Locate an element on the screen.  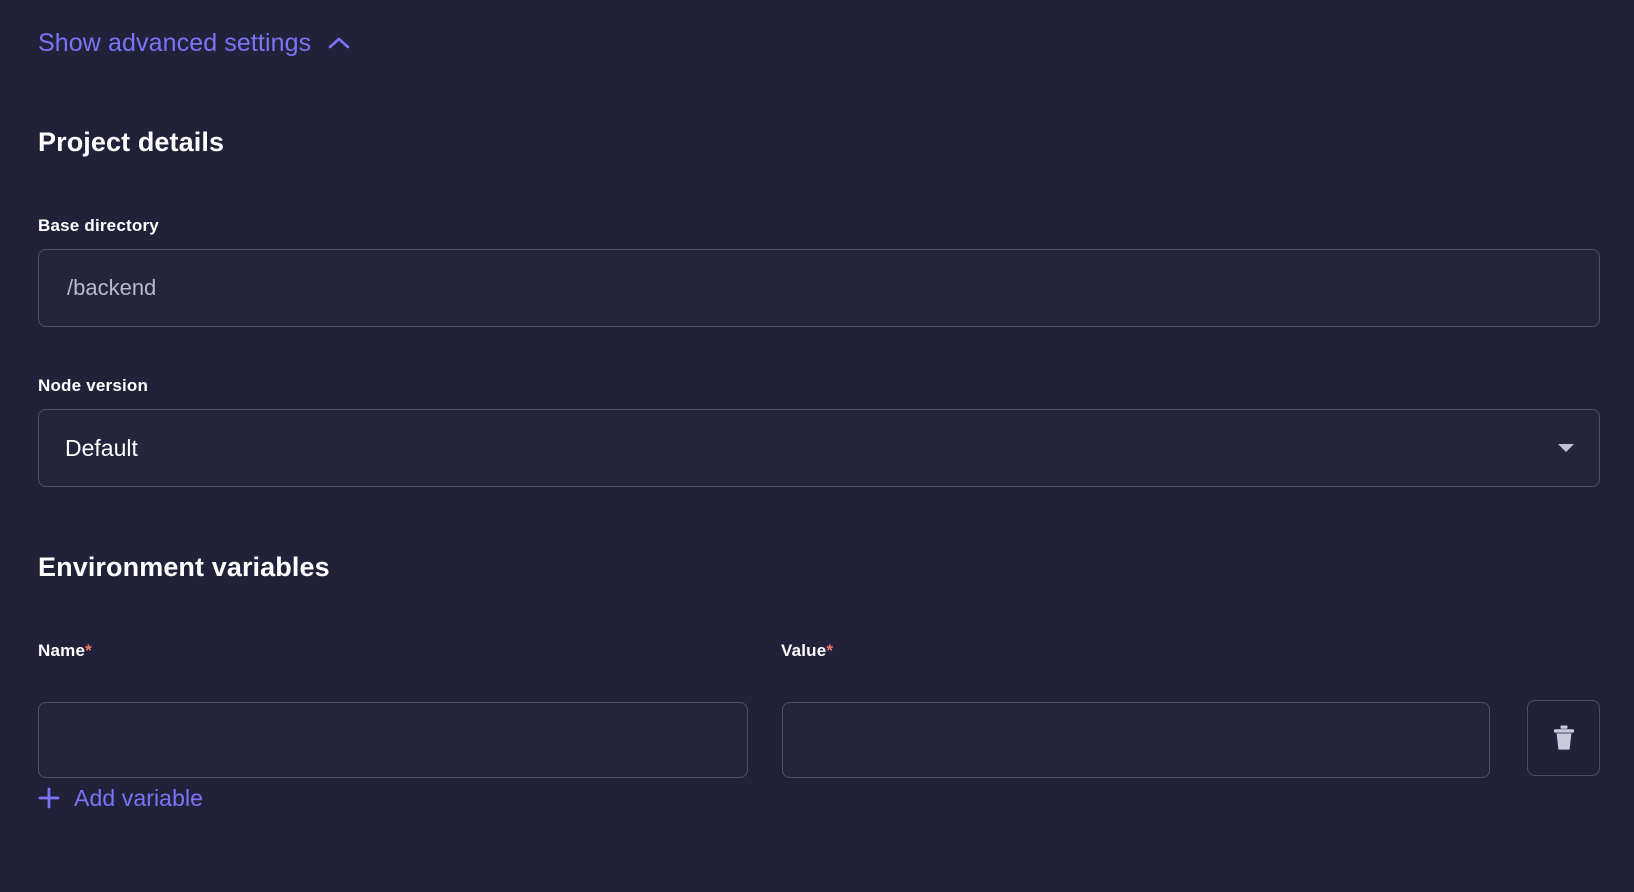
trash-icon is located at coordinates (1564, 738).